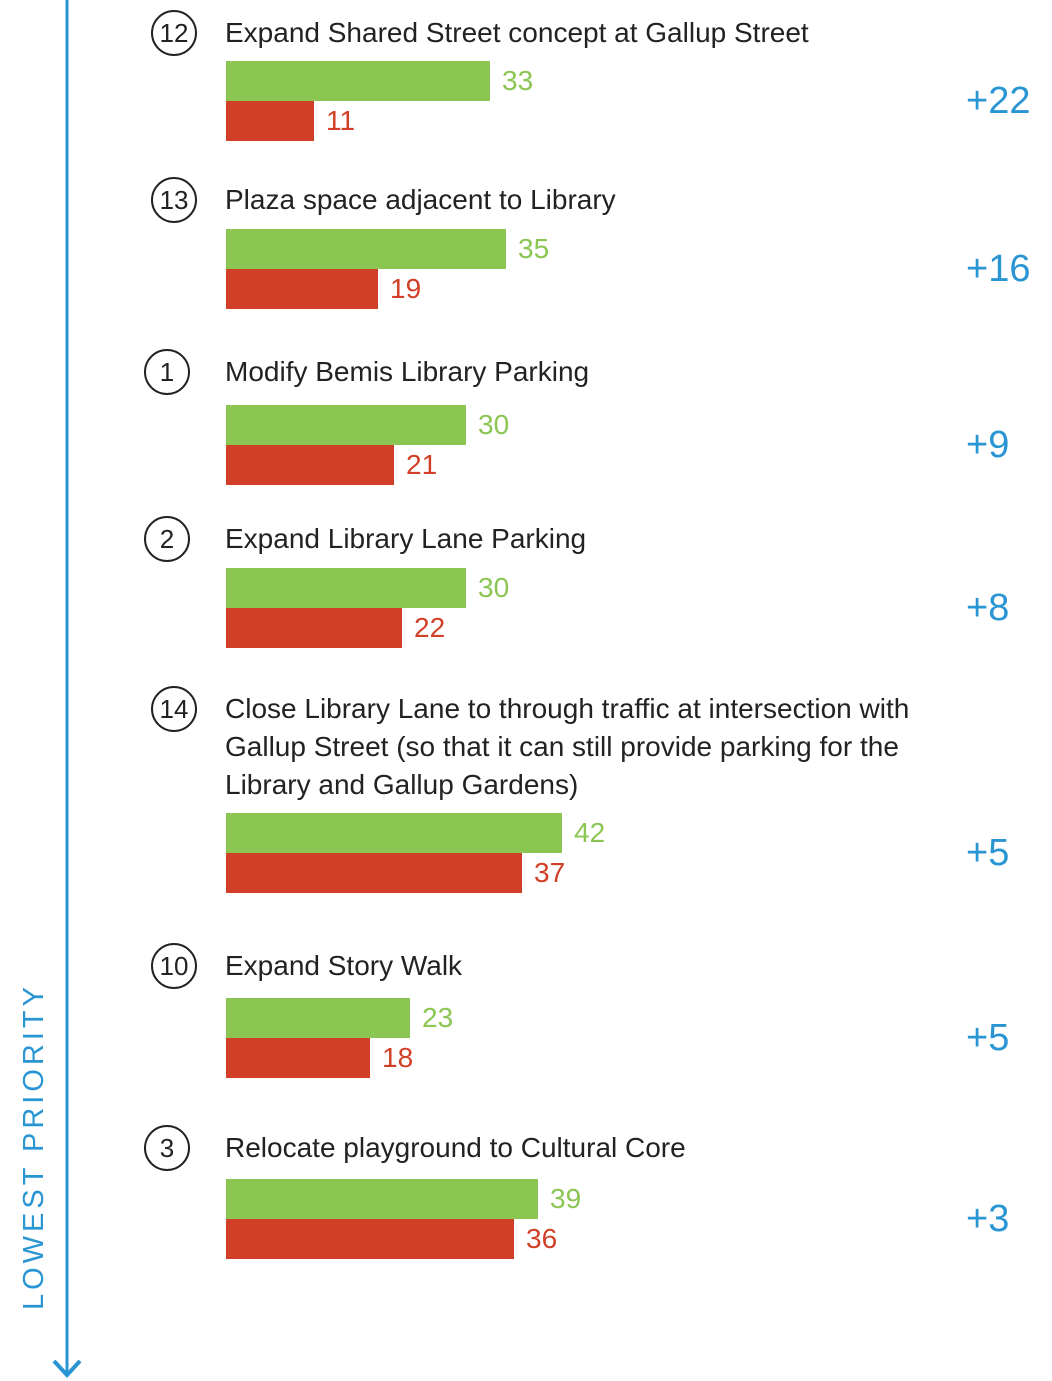 The width and height of the screenshot is (1052, 1381). Describe the element at coordinates (518, 80) in the screenshot. I see `value-label: 33` at that location.